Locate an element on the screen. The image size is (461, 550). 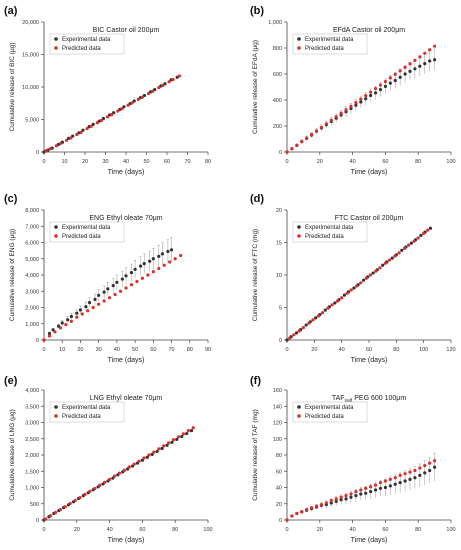
chart-title: BIC Castor oil 200μm is located at coordinates (126, 30).